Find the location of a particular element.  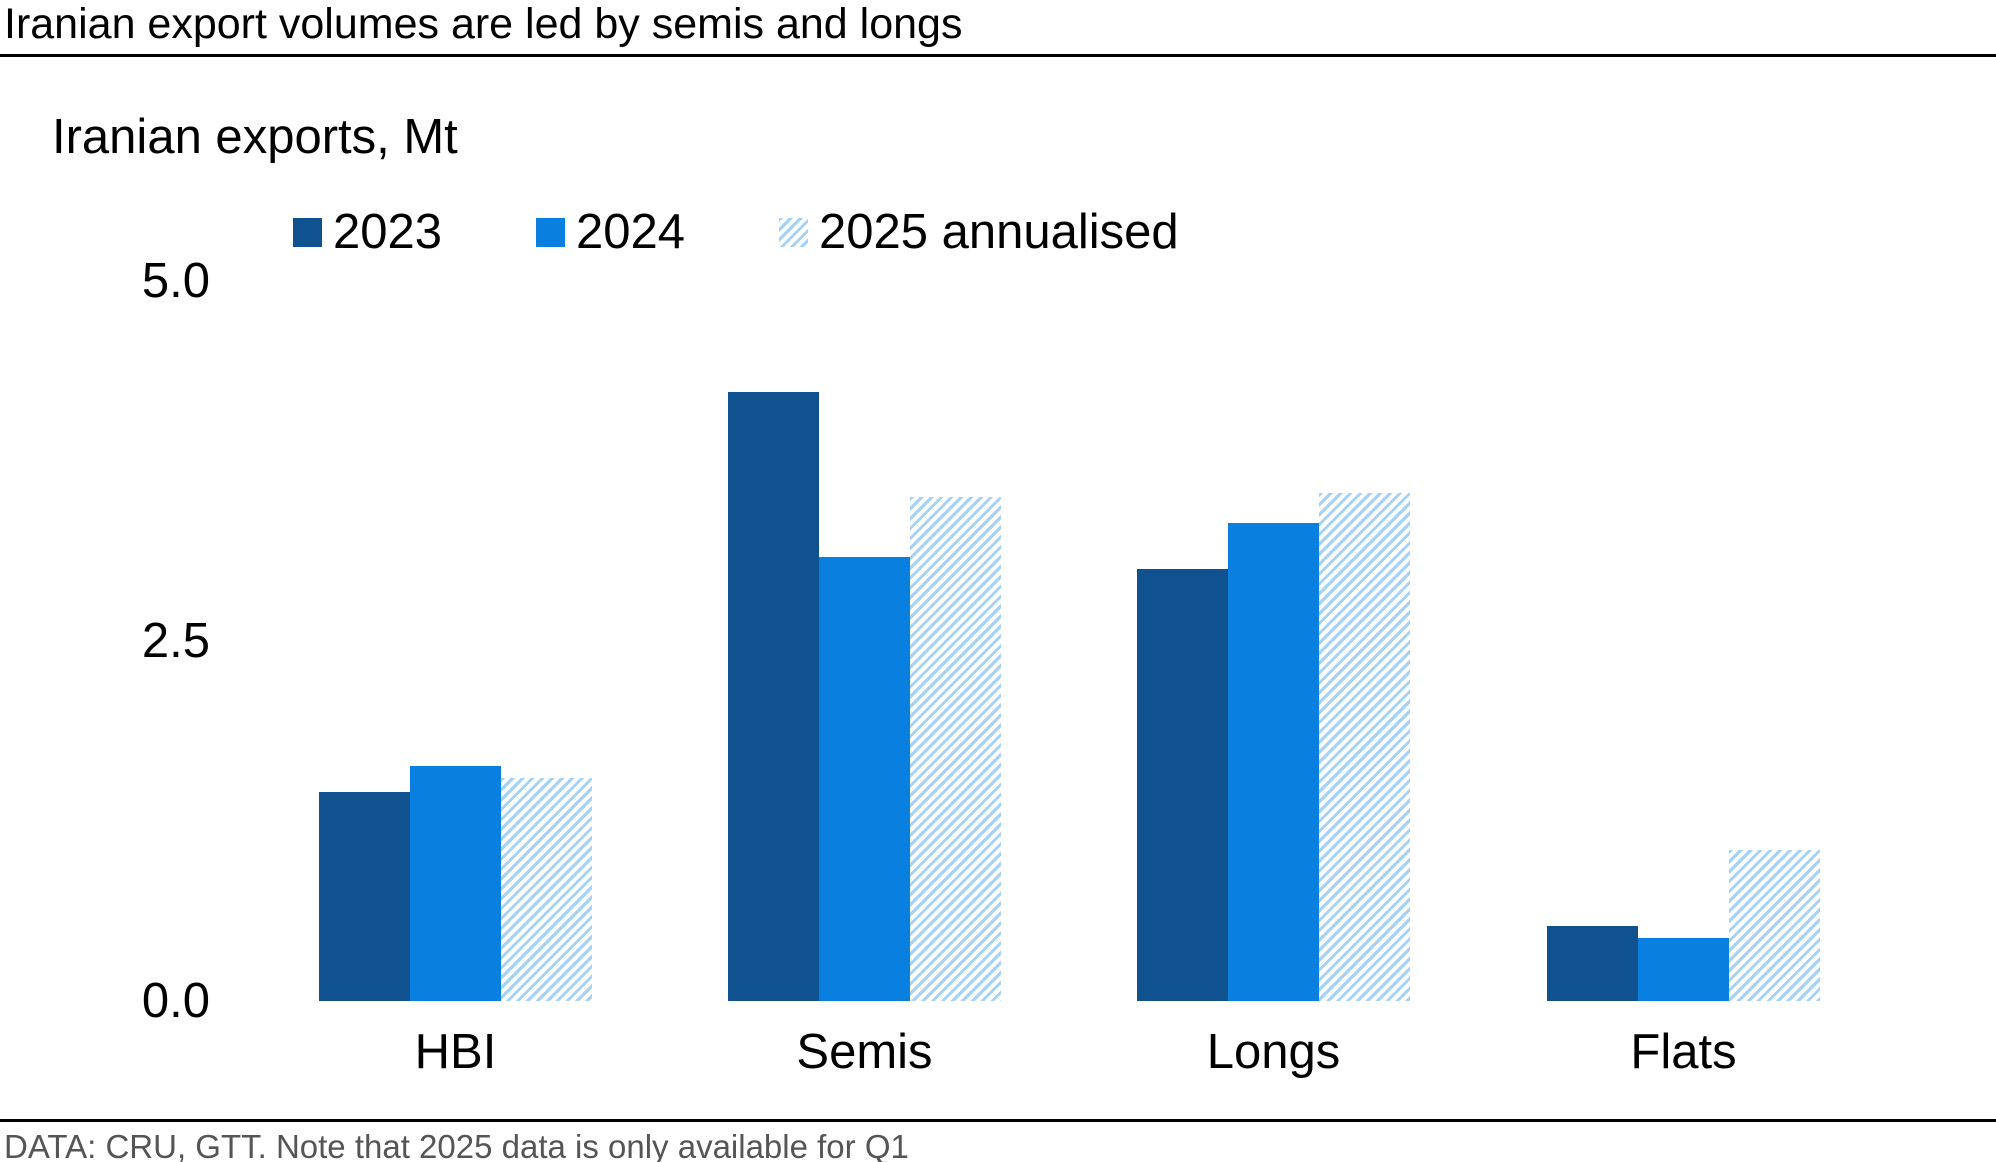

bar-2025-annualised-semis is located at coordinates (955, 749).